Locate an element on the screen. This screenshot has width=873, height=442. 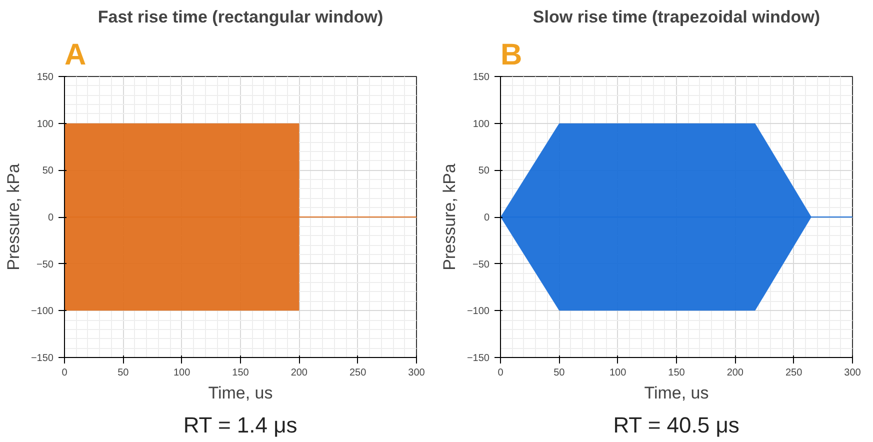
text: RT = 40.5 μs is located at coordinates (676, 425).